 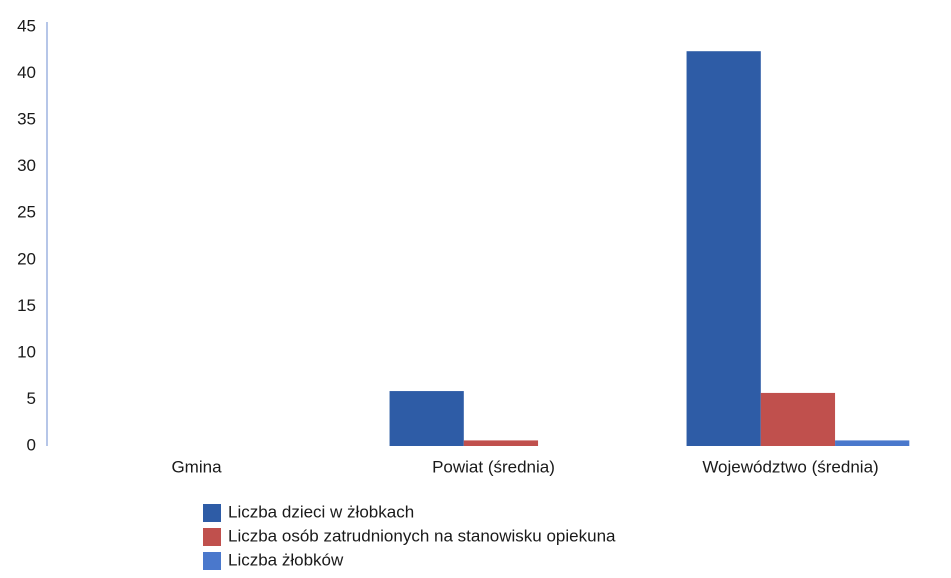 I want to click on y-tick-label: 5, so click(x=31, y=398).